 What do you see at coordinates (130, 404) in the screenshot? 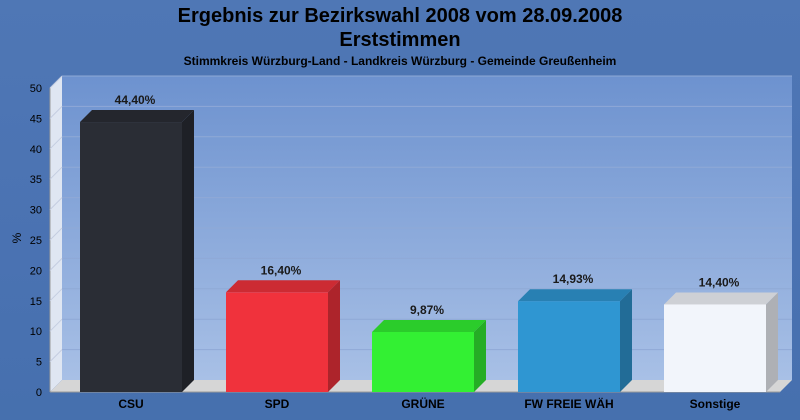
I see `x-tick-label: CSU` at bounding box center [130, 404].